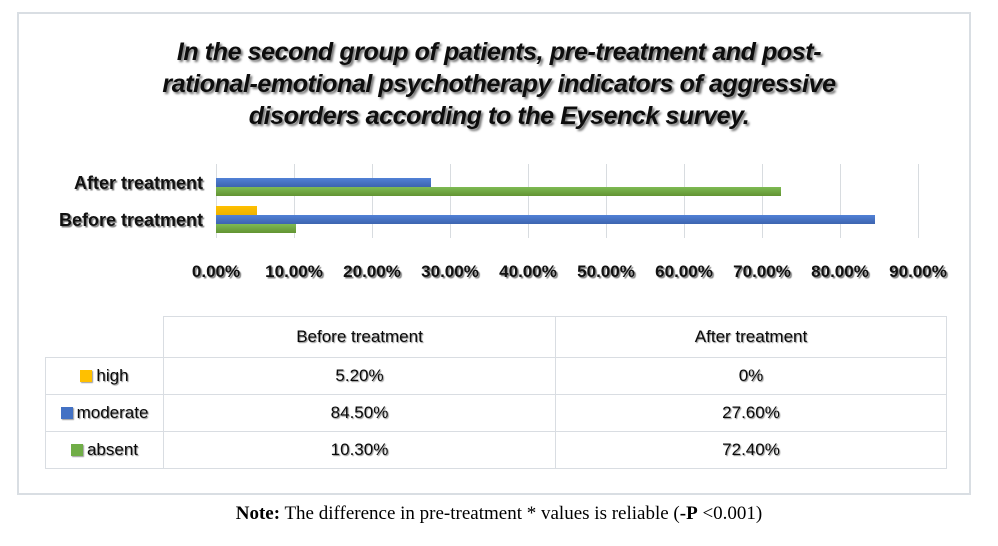 The image size is (998, 546). What do you see at coordinates (684, 271) in the screenshot?
I see `x-axis-tick-label: 60.00%` at bounding box center [684, 271].